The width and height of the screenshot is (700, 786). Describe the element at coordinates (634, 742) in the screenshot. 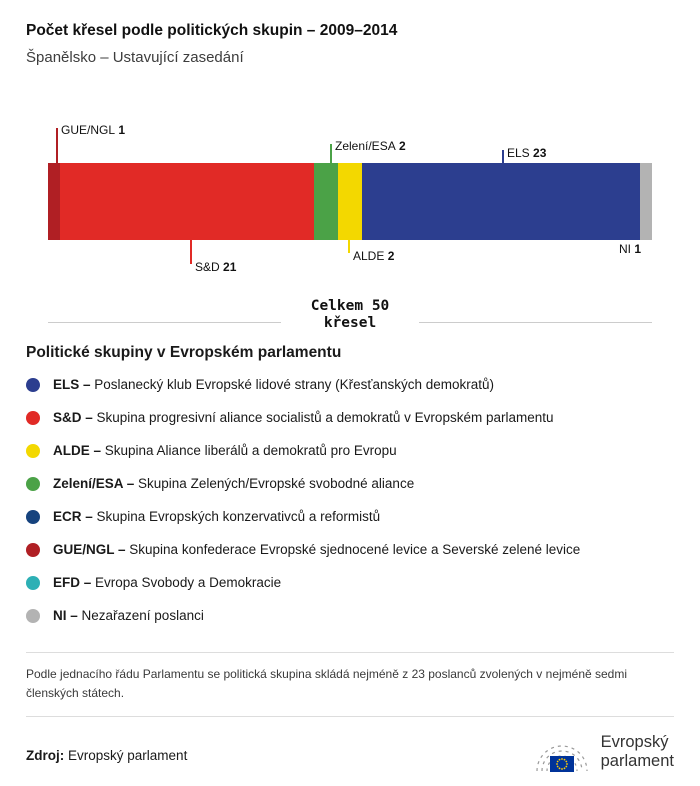

I see `ep-logo-line1: Evropský` at that location.